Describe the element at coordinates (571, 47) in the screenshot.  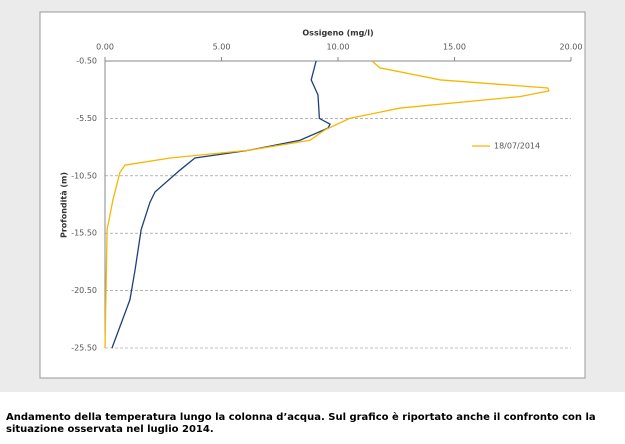
I see `x-tick-label: 20.00` at that location.